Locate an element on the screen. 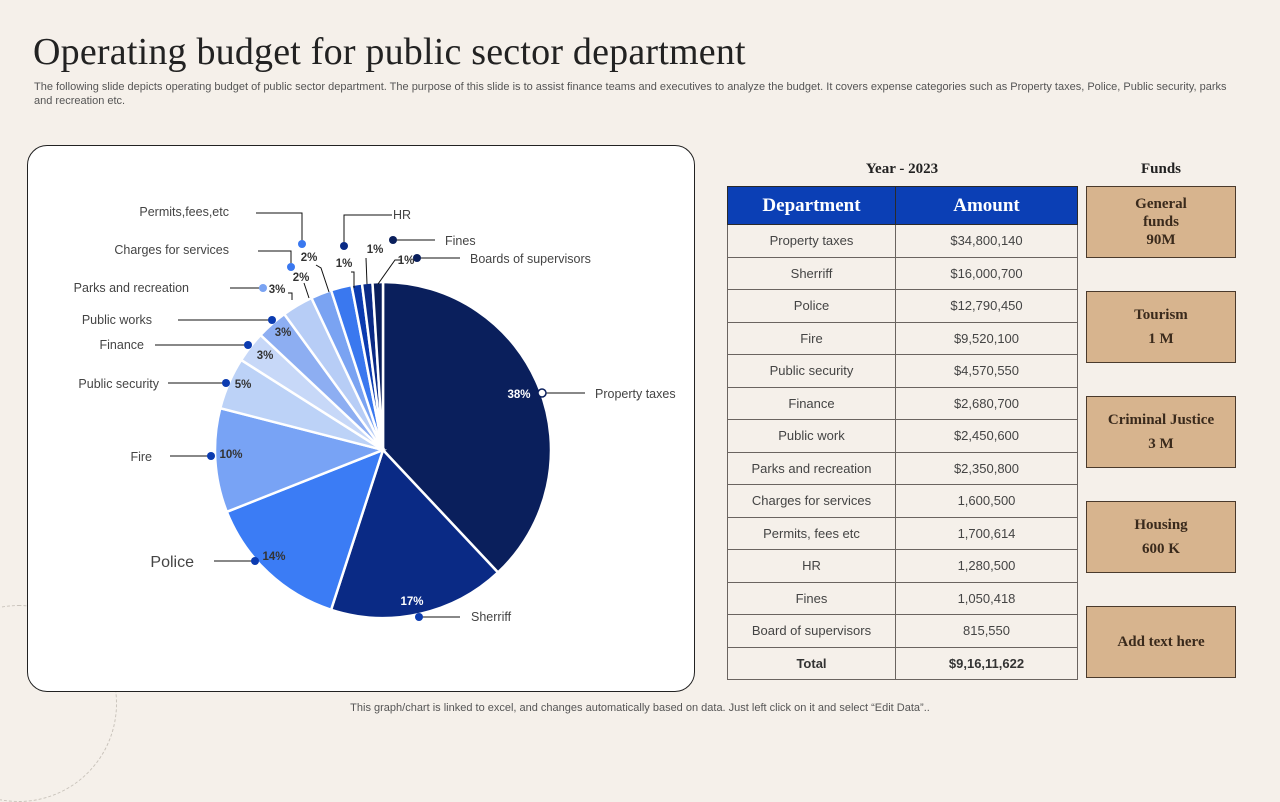  pie-slice-police is located at coordinates (305, 529).